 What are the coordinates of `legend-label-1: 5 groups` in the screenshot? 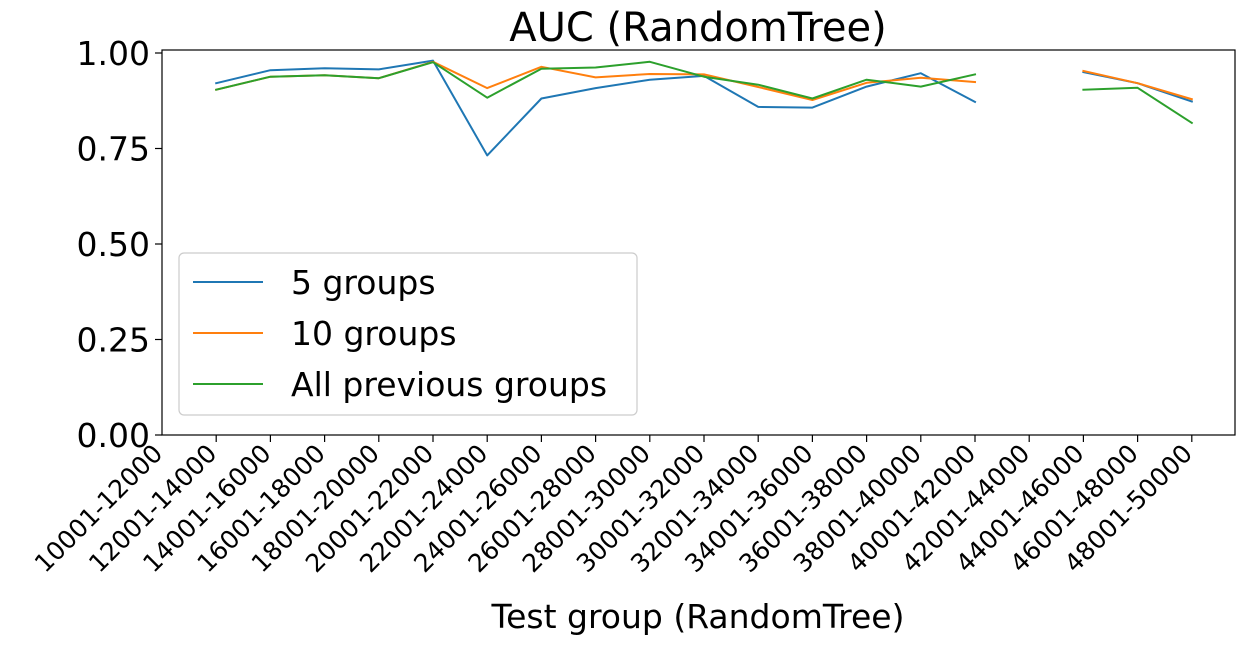 It's located at (363, 282).